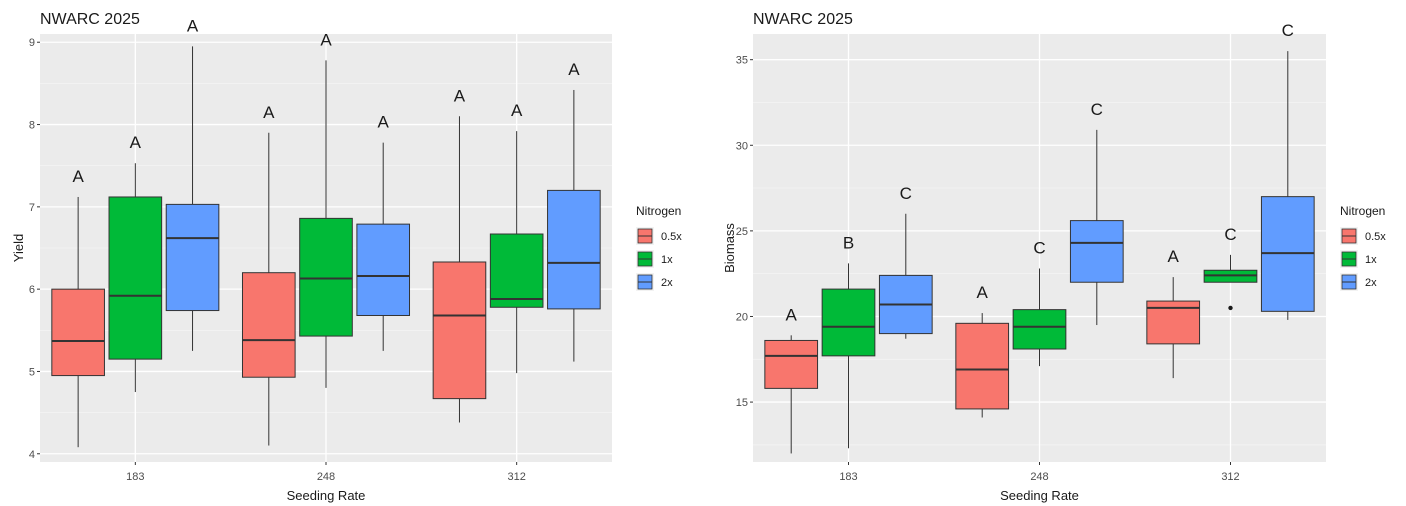 The width and height of the screenshot is (1406, 506). I want to click on box-1x-248: C, so click(1039, 303).